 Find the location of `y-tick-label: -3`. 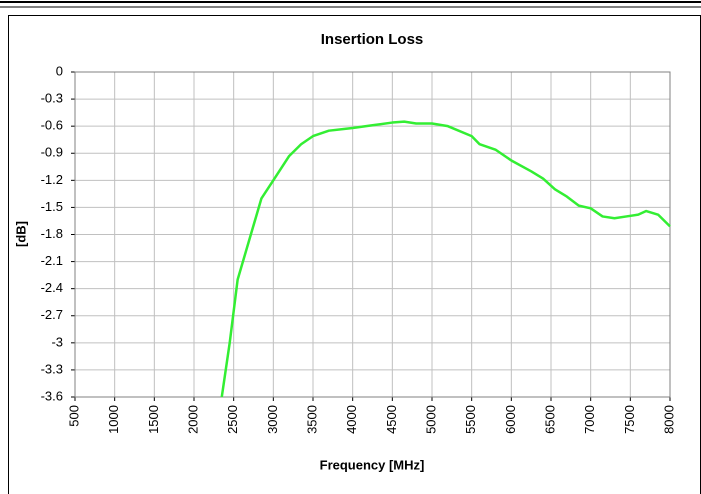

y-tick-label: -3 is located at coordinates (57, 341).